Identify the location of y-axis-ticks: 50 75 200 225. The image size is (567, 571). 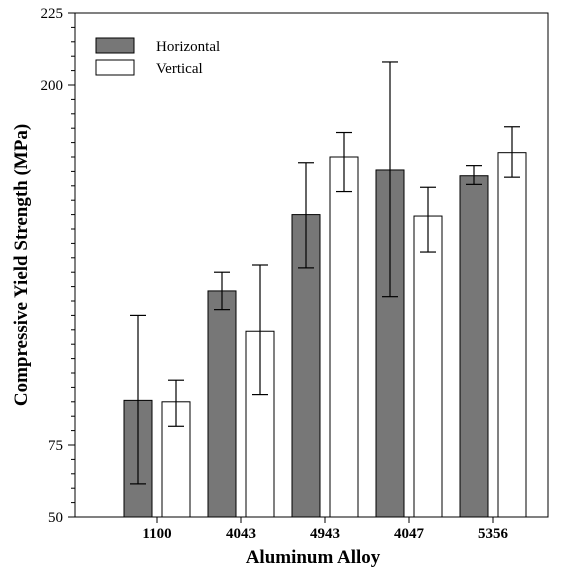
(58, 266).